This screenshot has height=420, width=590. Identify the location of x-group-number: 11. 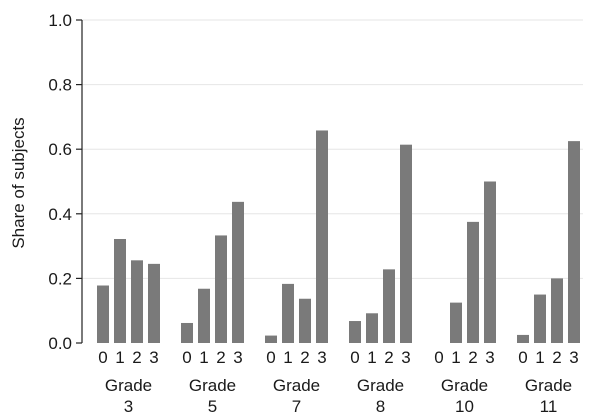
(549, 406).